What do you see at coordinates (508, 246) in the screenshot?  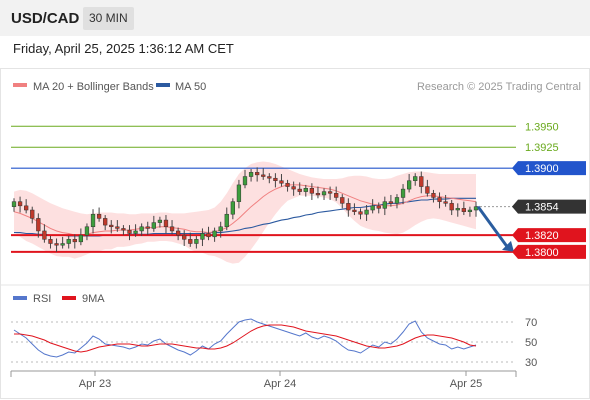 I see `forecast-arrow-head` at bounding box center [508, 246].